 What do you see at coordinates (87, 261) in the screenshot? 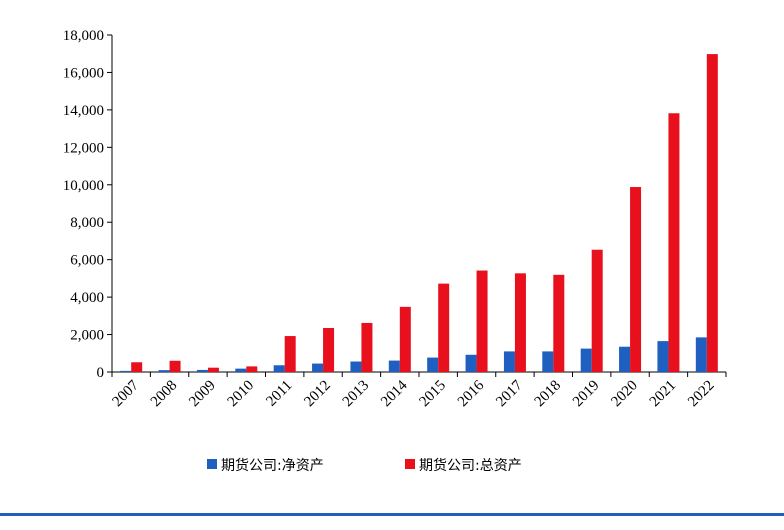
I see `y-tick-label: 6,000` at bounding box center [87, 261].